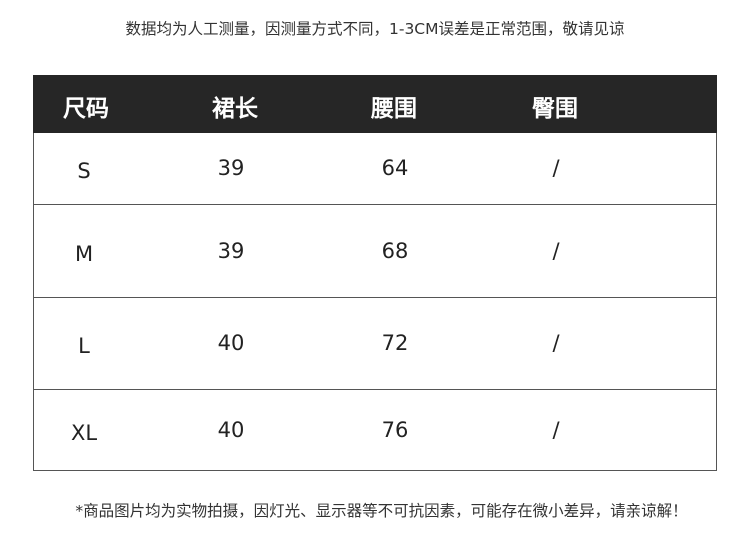 Image resolution: width=750 pixels, height=535 pixels. What do you see at coordinates (394, 109) in the screenshot?
I see `header-waist: 腰围` at bounding box center [394, 109].